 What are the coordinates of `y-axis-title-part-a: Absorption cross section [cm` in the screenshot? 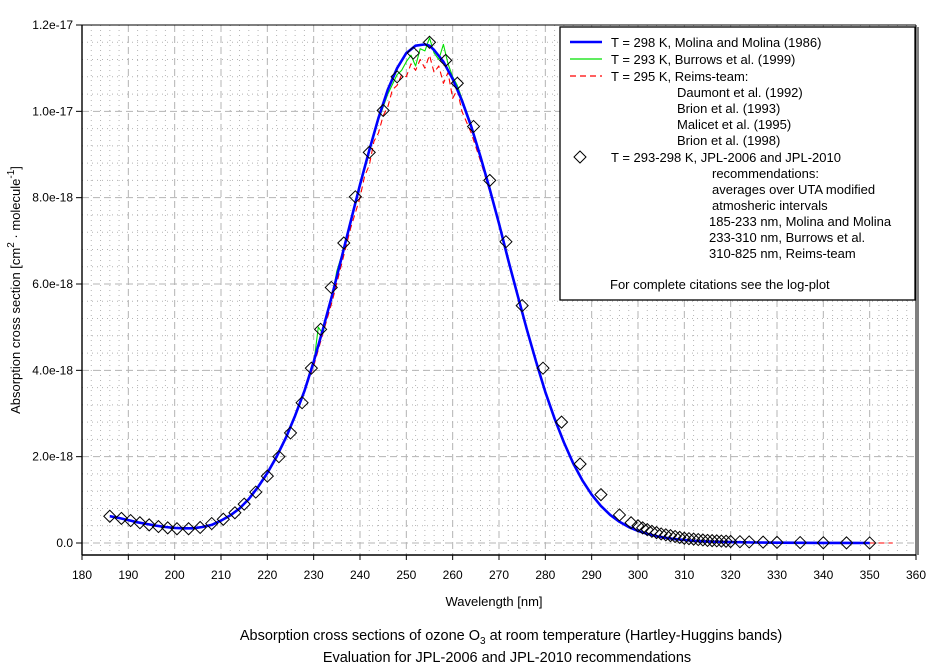 It's located at (15, 331).